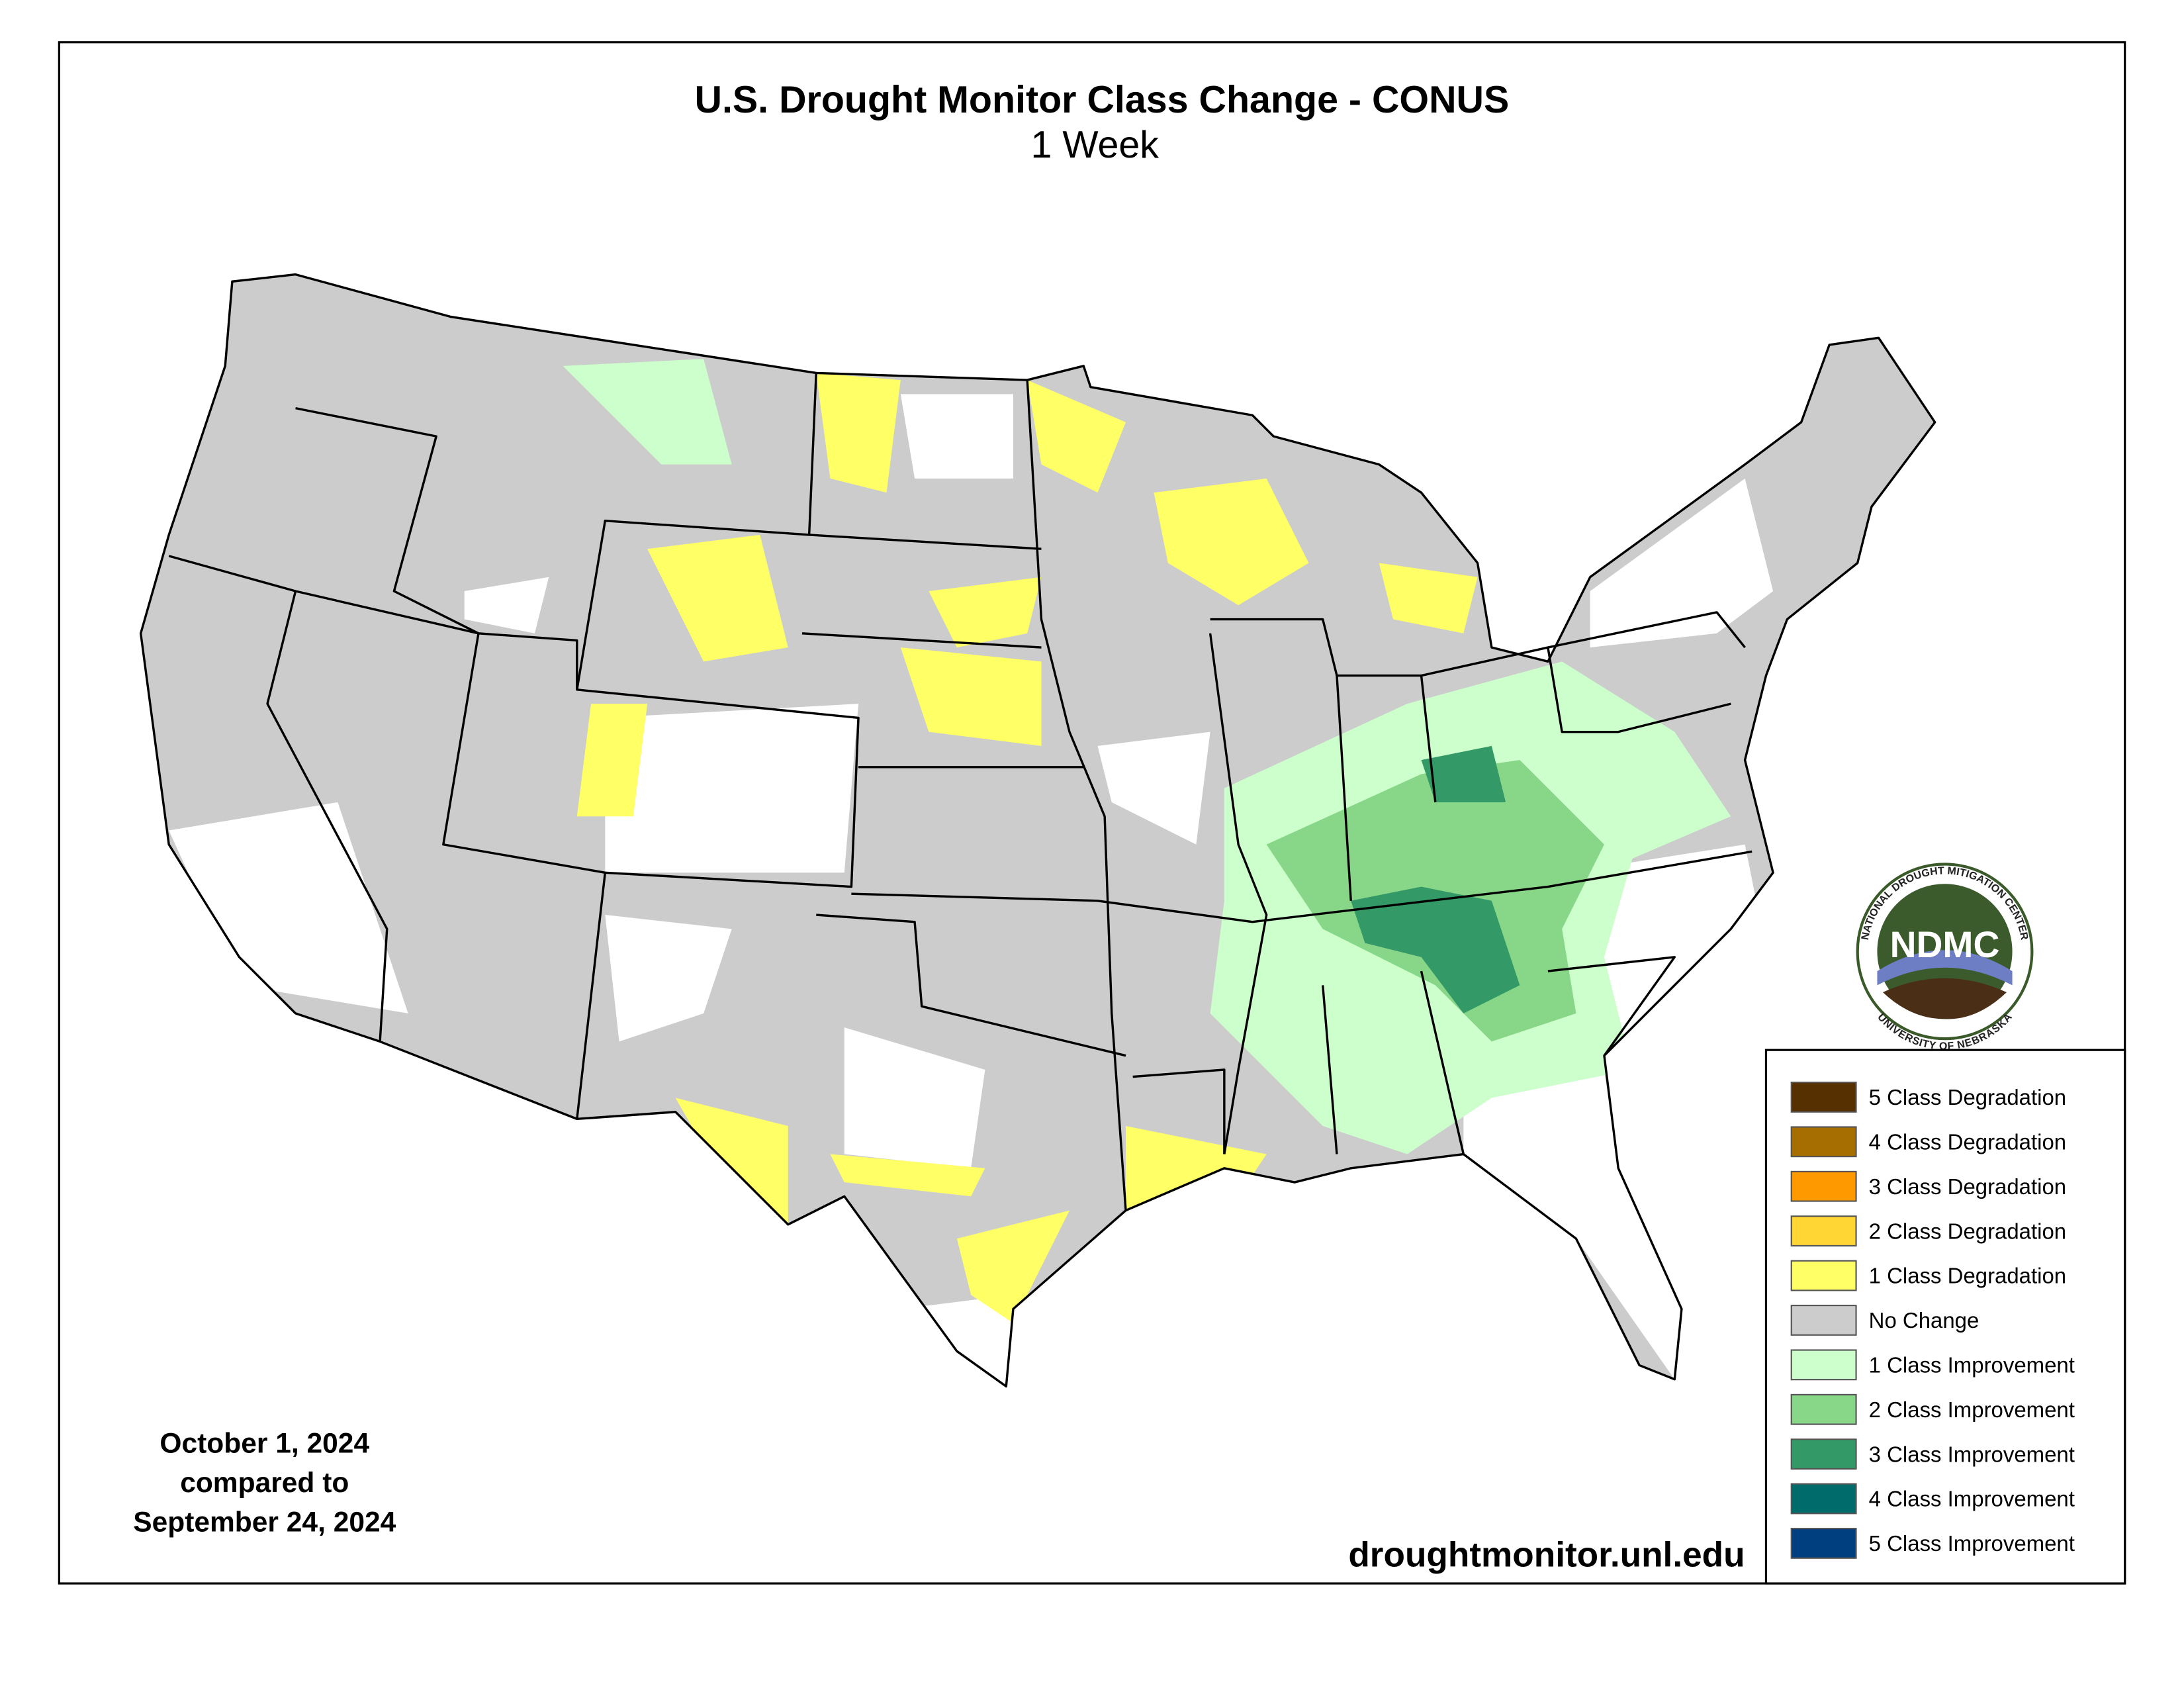 The width and height of the screenshot is (2184, 1688). What do you see at coordinates (1972, 1409) in the screenshot?
I see `legend-label: 2 Class Improvement` at bounding box center [1972, 1409].